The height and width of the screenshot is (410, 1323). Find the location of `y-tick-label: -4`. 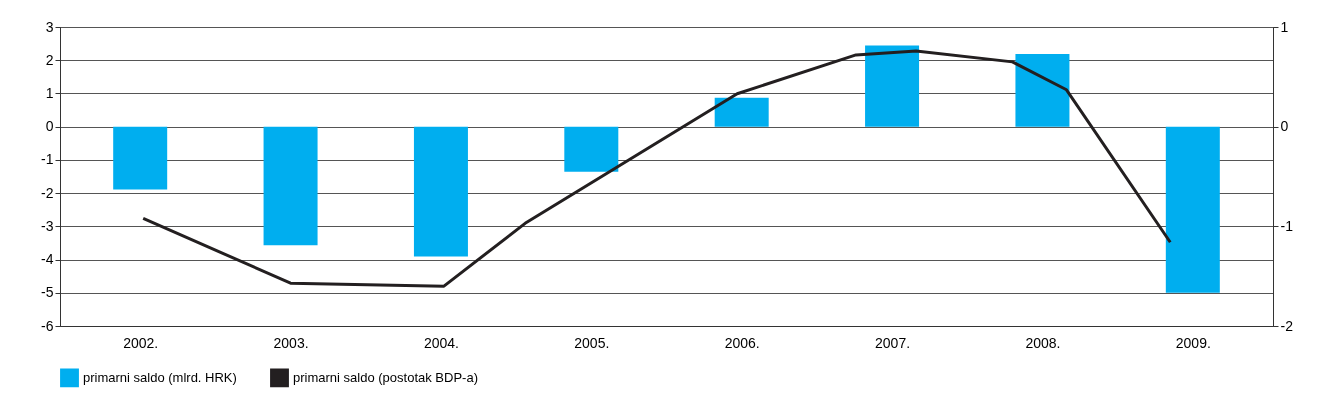

y-tick-label: -4 is located at coordinates (47, 259).